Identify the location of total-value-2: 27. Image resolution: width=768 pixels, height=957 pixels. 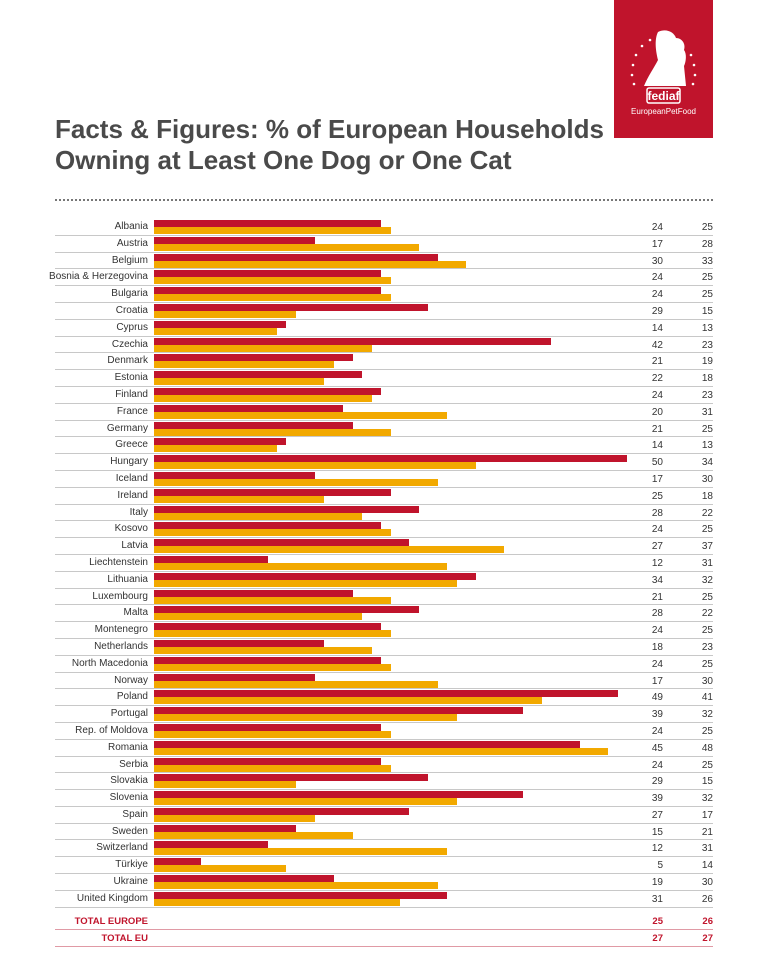
(707, 938).